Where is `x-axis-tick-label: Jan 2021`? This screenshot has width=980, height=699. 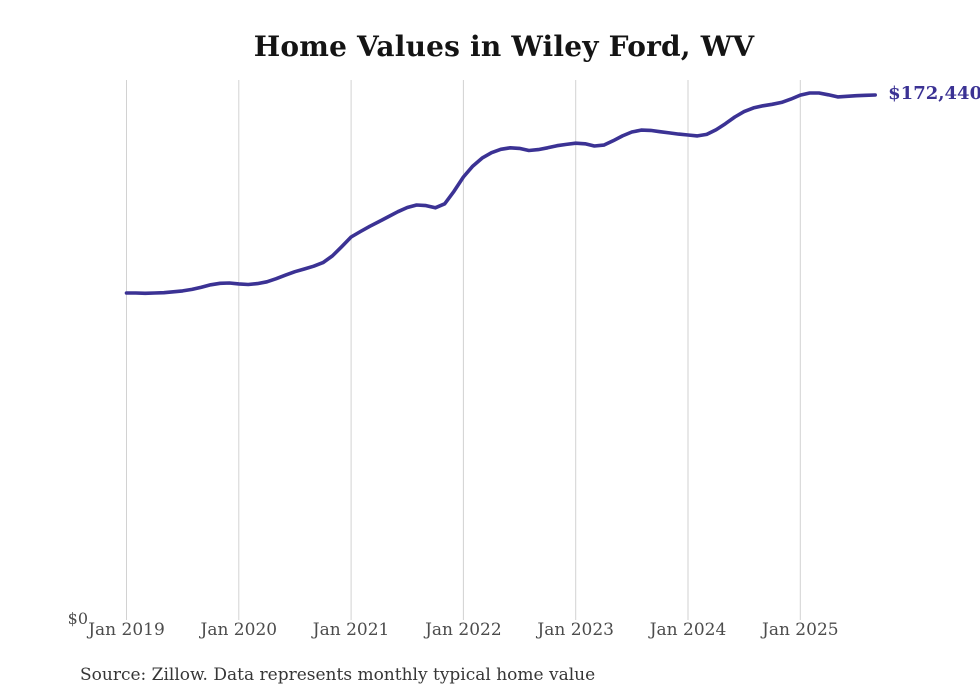 x-axis-tick-label: Jan 2021 is located at coordinates (351, 630).